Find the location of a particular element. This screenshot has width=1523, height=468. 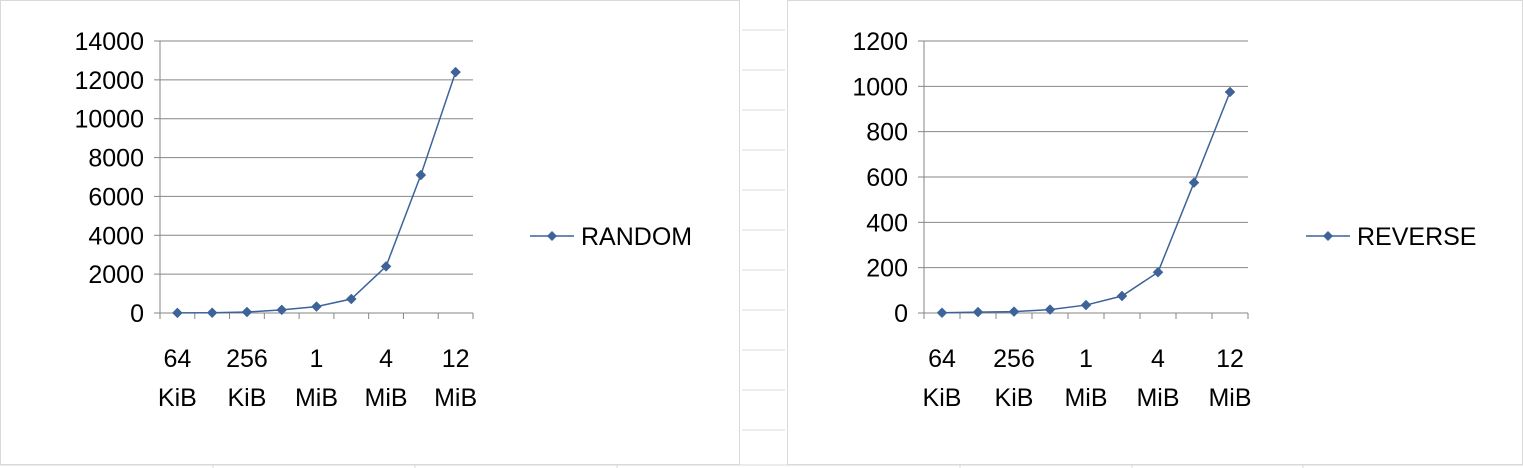

y-tick-label: 12000 is located at coordinates (109, 81).